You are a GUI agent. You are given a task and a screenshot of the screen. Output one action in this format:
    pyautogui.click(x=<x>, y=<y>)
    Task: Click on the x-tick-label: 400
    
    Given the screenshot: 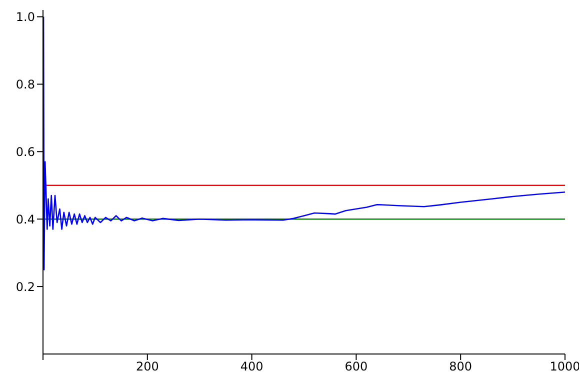 What is the action you would take?
    pyautogui.click(x=252, y=367)
    